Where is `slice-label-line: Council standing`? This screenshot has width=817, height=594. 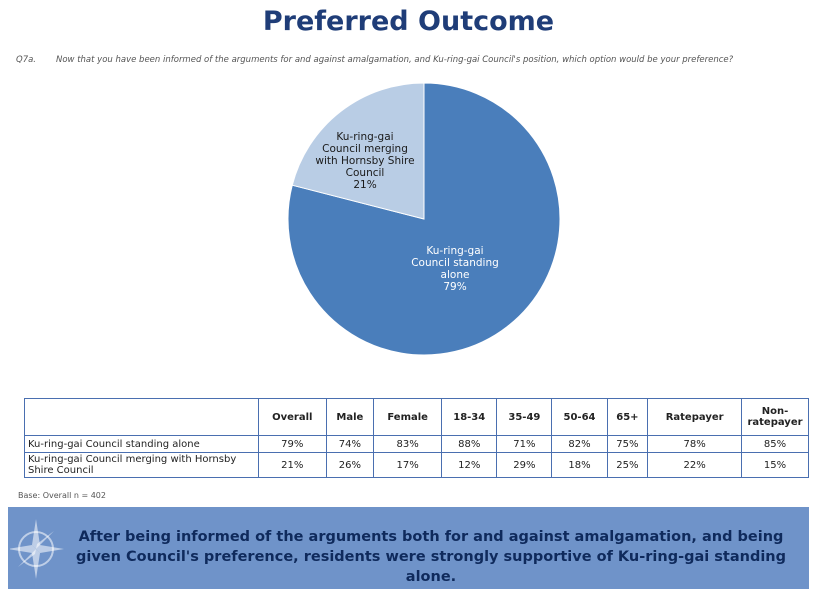 slice-label-line: Council standing is located at coordinates (455, 263).